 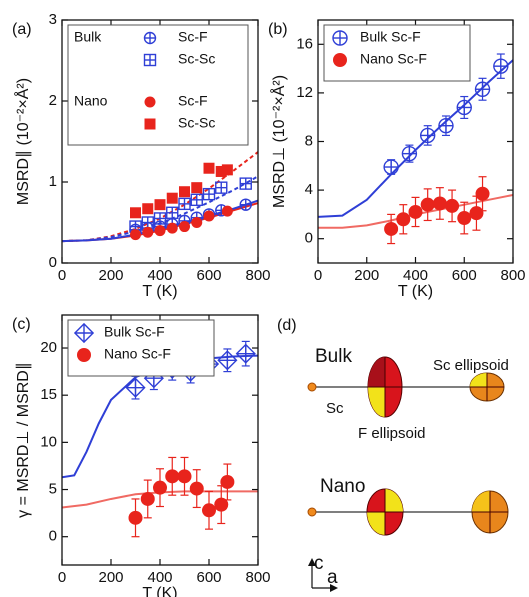 I want to click on panel-label: (b), so click(x=278, y=29).